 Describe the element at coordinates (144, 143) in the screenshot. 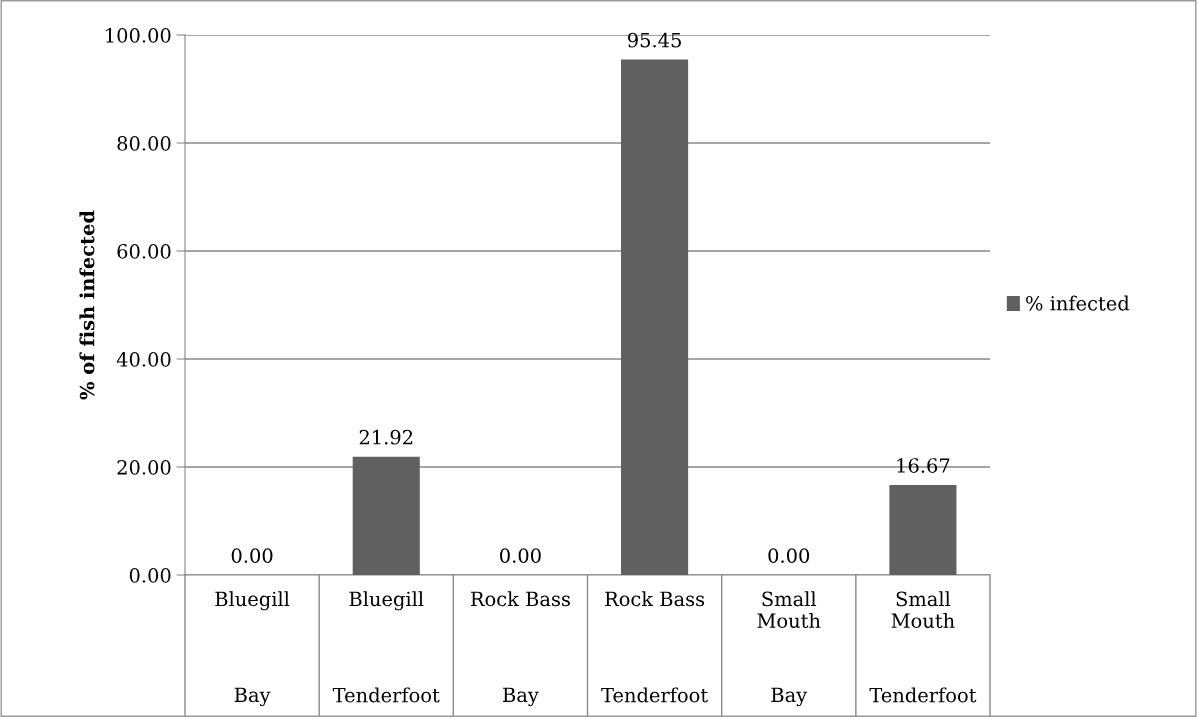

I see `y-tick-label: 80.00` at that location.